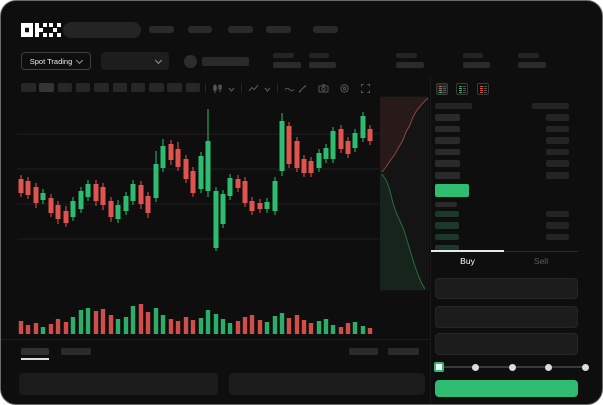 The image size is (603, 405). I want to click on row-skeleton, so click(446, 204).